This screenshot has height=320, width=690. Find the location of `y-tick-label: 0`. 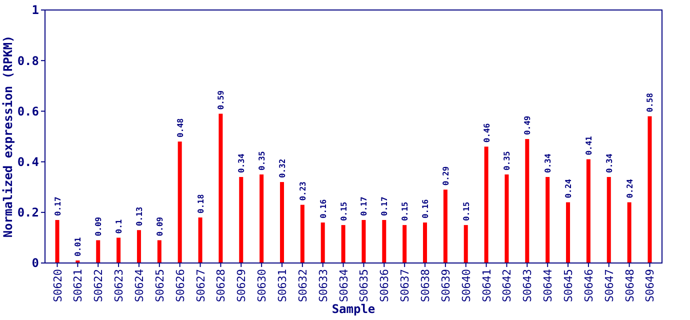

y-tick-label: 0 is located at coordinates (35, 263).